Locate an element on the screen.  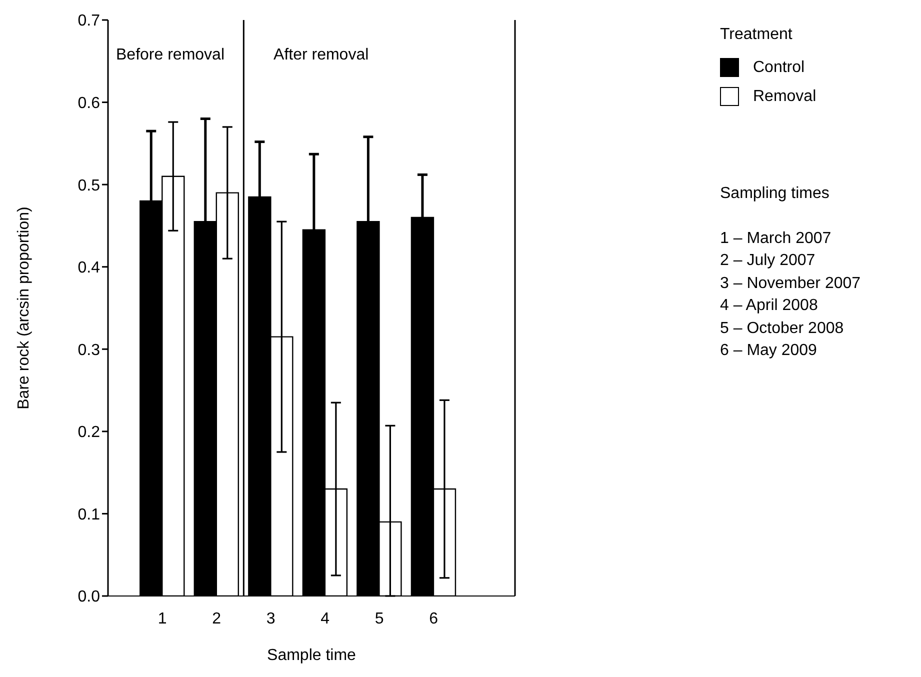
y-tick-label: 0.0 is located at coordinates (89, 597).